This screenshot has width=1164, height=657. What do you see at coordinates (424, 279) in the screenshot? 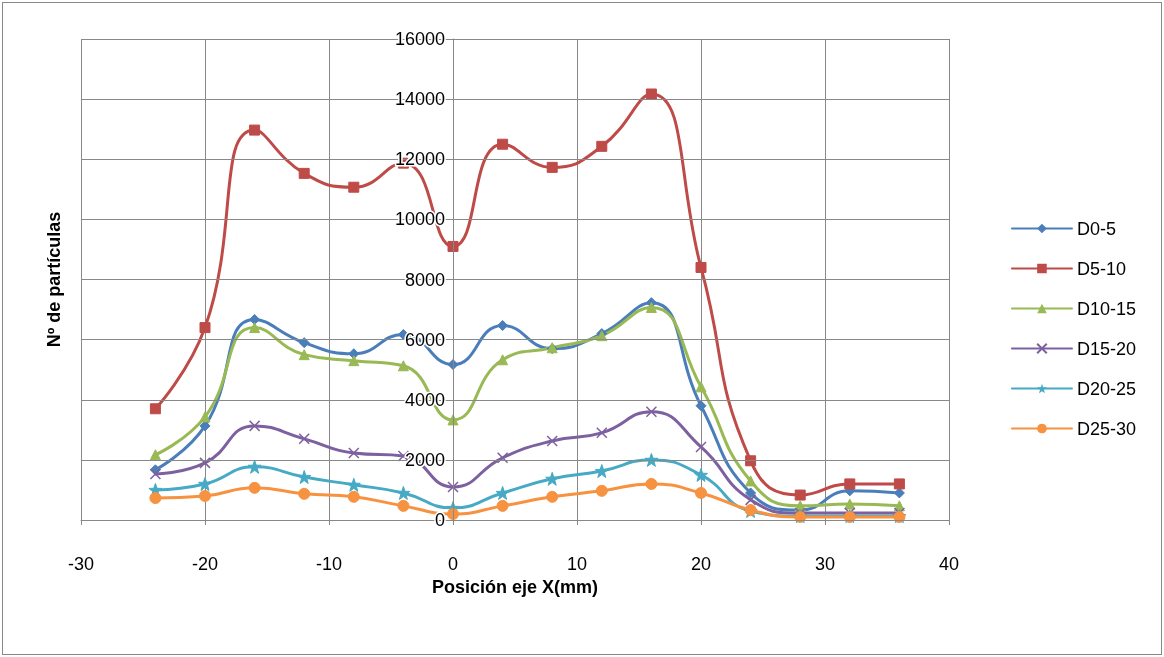
I see `y-tick-label: 8000` at bounding box center [424, 279].